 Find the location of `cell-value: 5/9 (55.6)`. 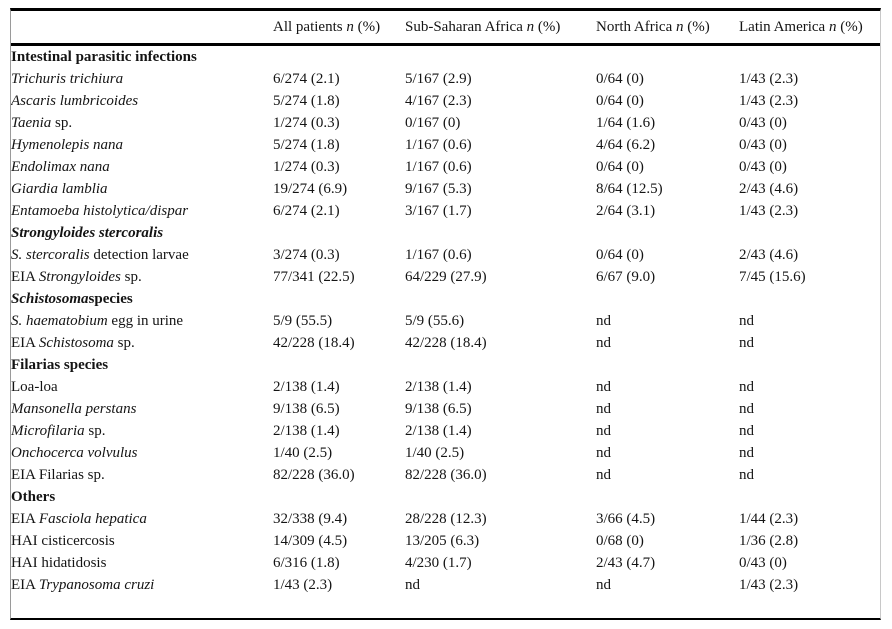

cell-value: 5/9 (55.6) is located at coordinates (435, 320).